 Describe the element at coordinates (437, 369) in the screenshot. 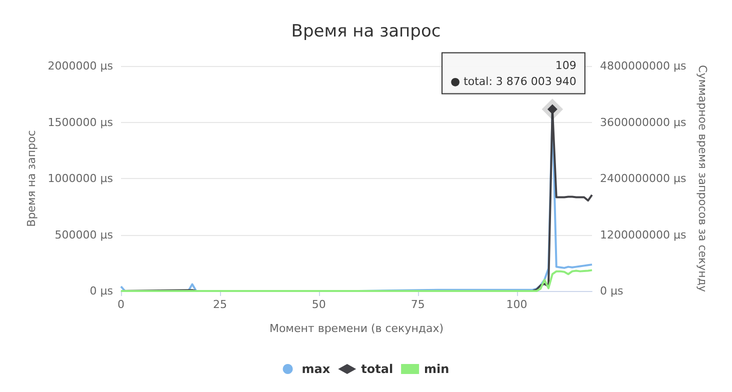

I see `legend-label: min` at that location.